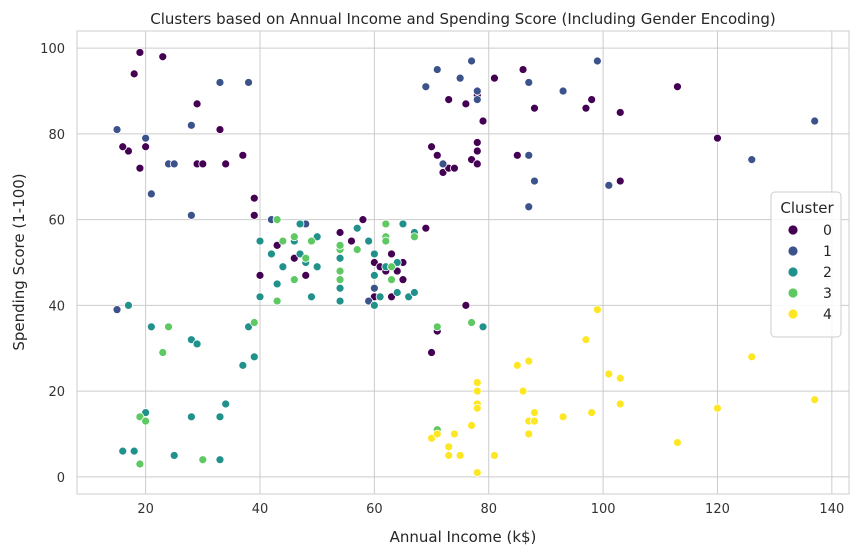  I want to click on legend: Cluster 0 1 2 3 4, so click(806, 264).